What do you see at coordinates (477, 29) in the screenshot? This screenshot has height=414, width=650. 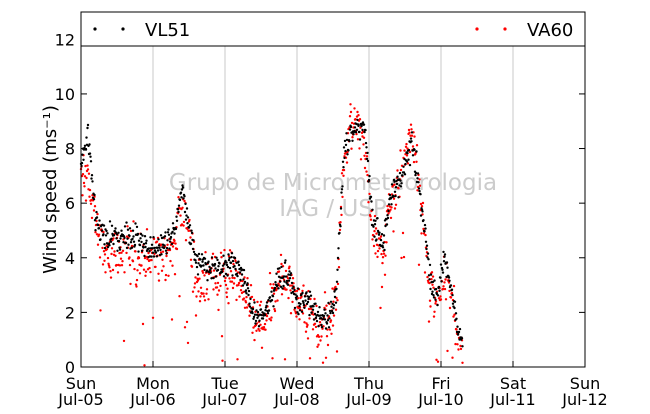 I see `legend-marker-VA60` at bounding box center [477, 29].